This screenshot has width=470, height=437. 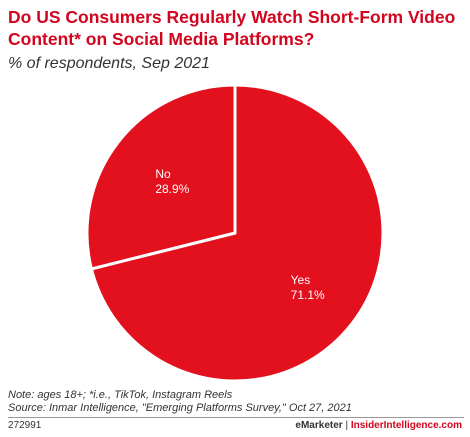 I want to click on brand-insider-intelligence: InsiderIntelligence.com, so click(x=406, y=425).